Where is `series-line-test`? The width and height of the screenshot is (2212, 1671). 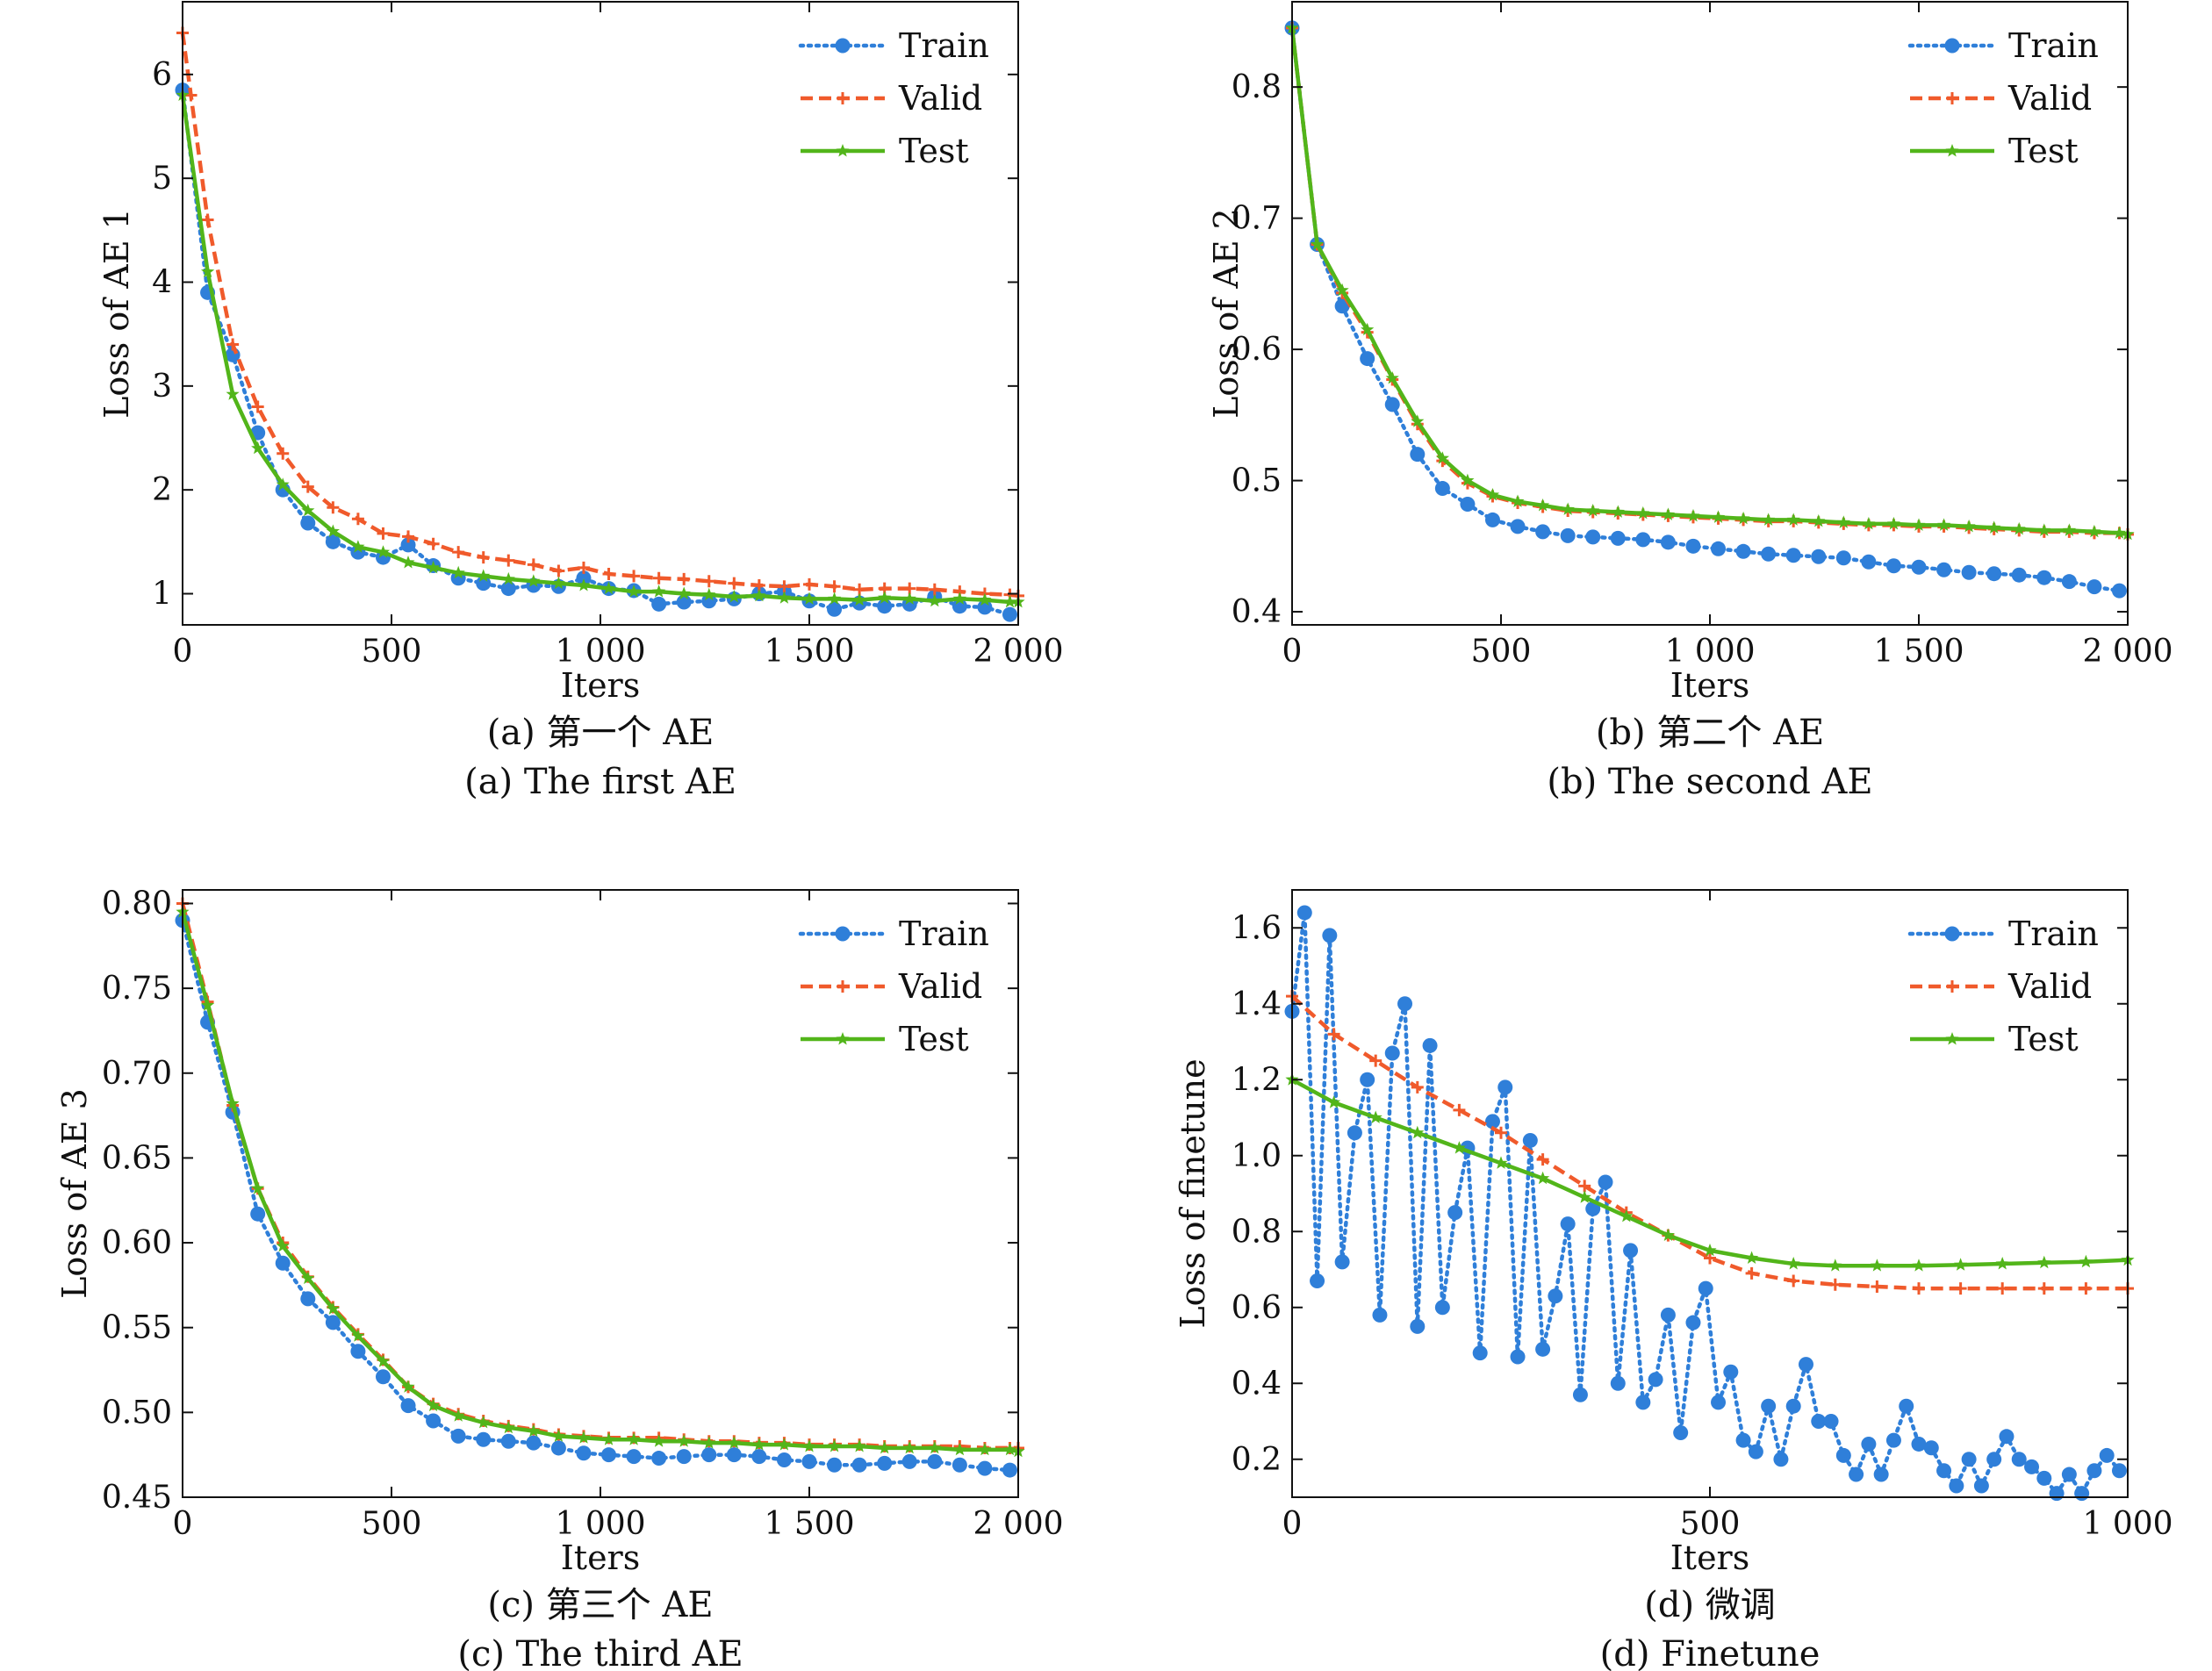 series-line-test is located at coordinates (599, 1182).